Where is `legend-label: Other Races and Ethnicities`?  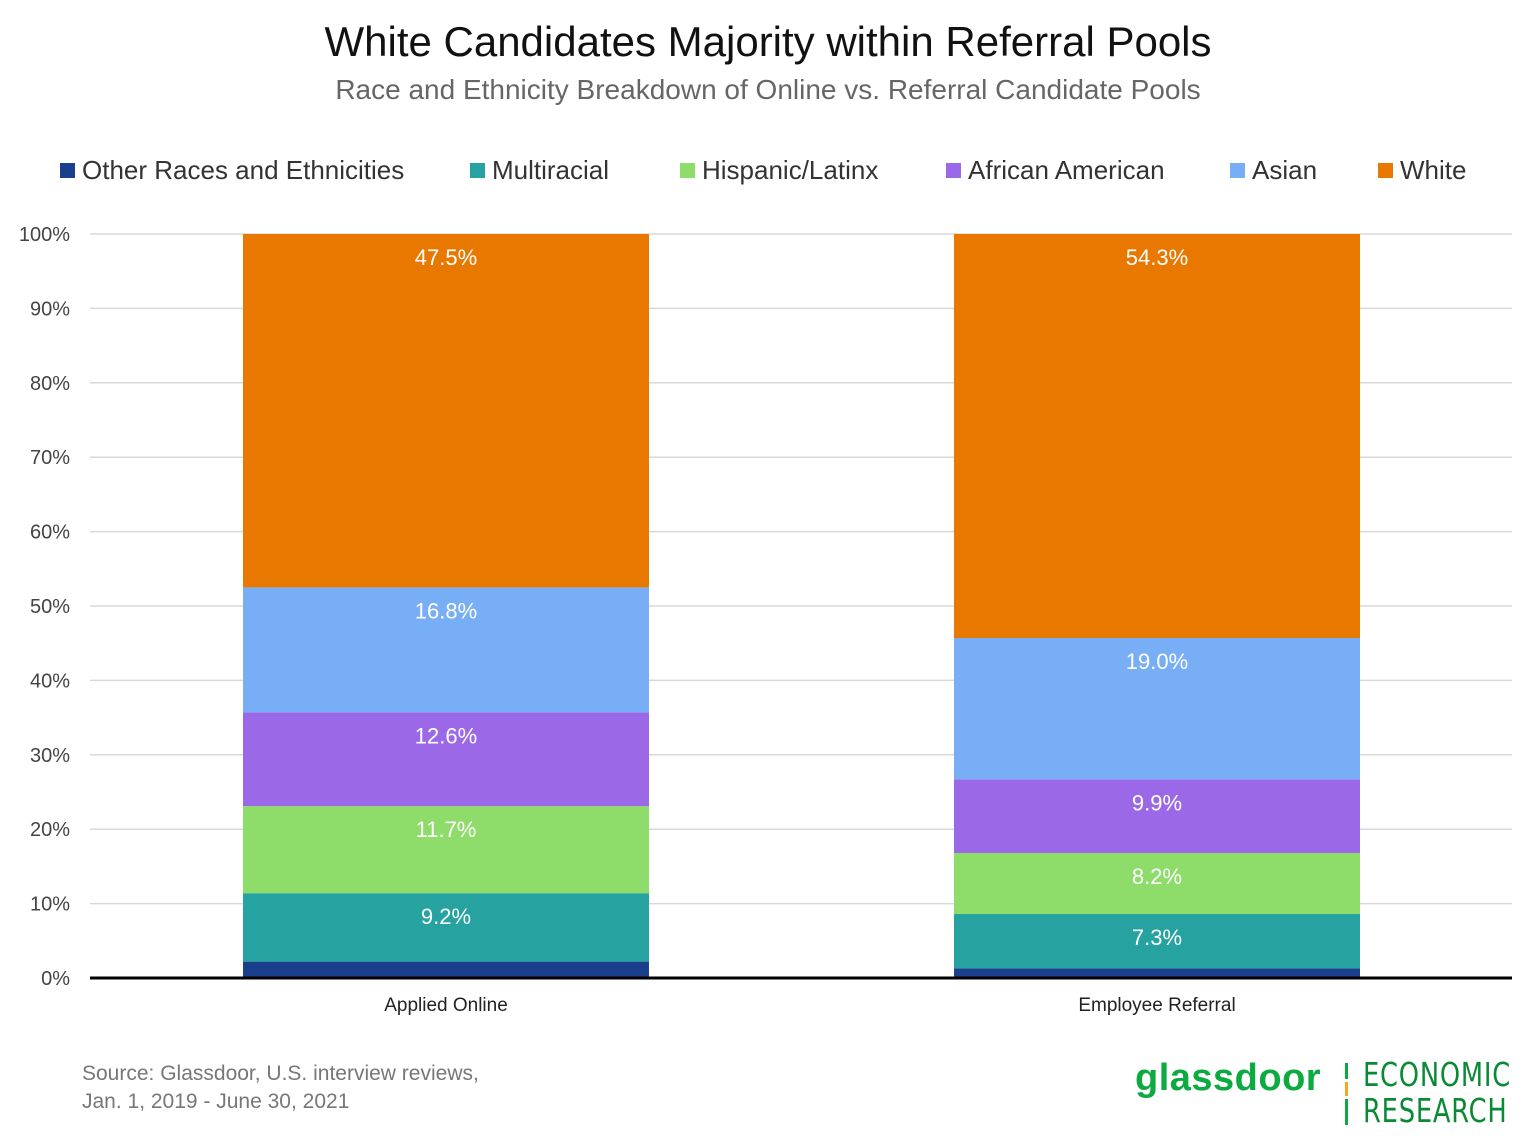
legend-label: Other Races and Ethnicities is located at coordinates (243, 169).